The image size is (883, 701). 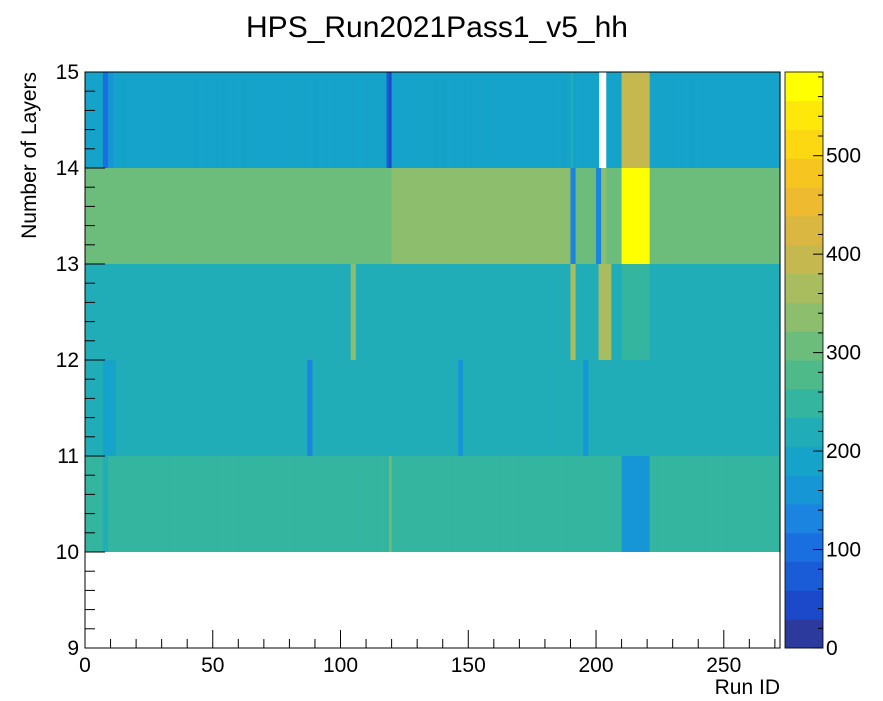 I want to click on colorbar-tick-label: 400, so click(x=843, y=254).